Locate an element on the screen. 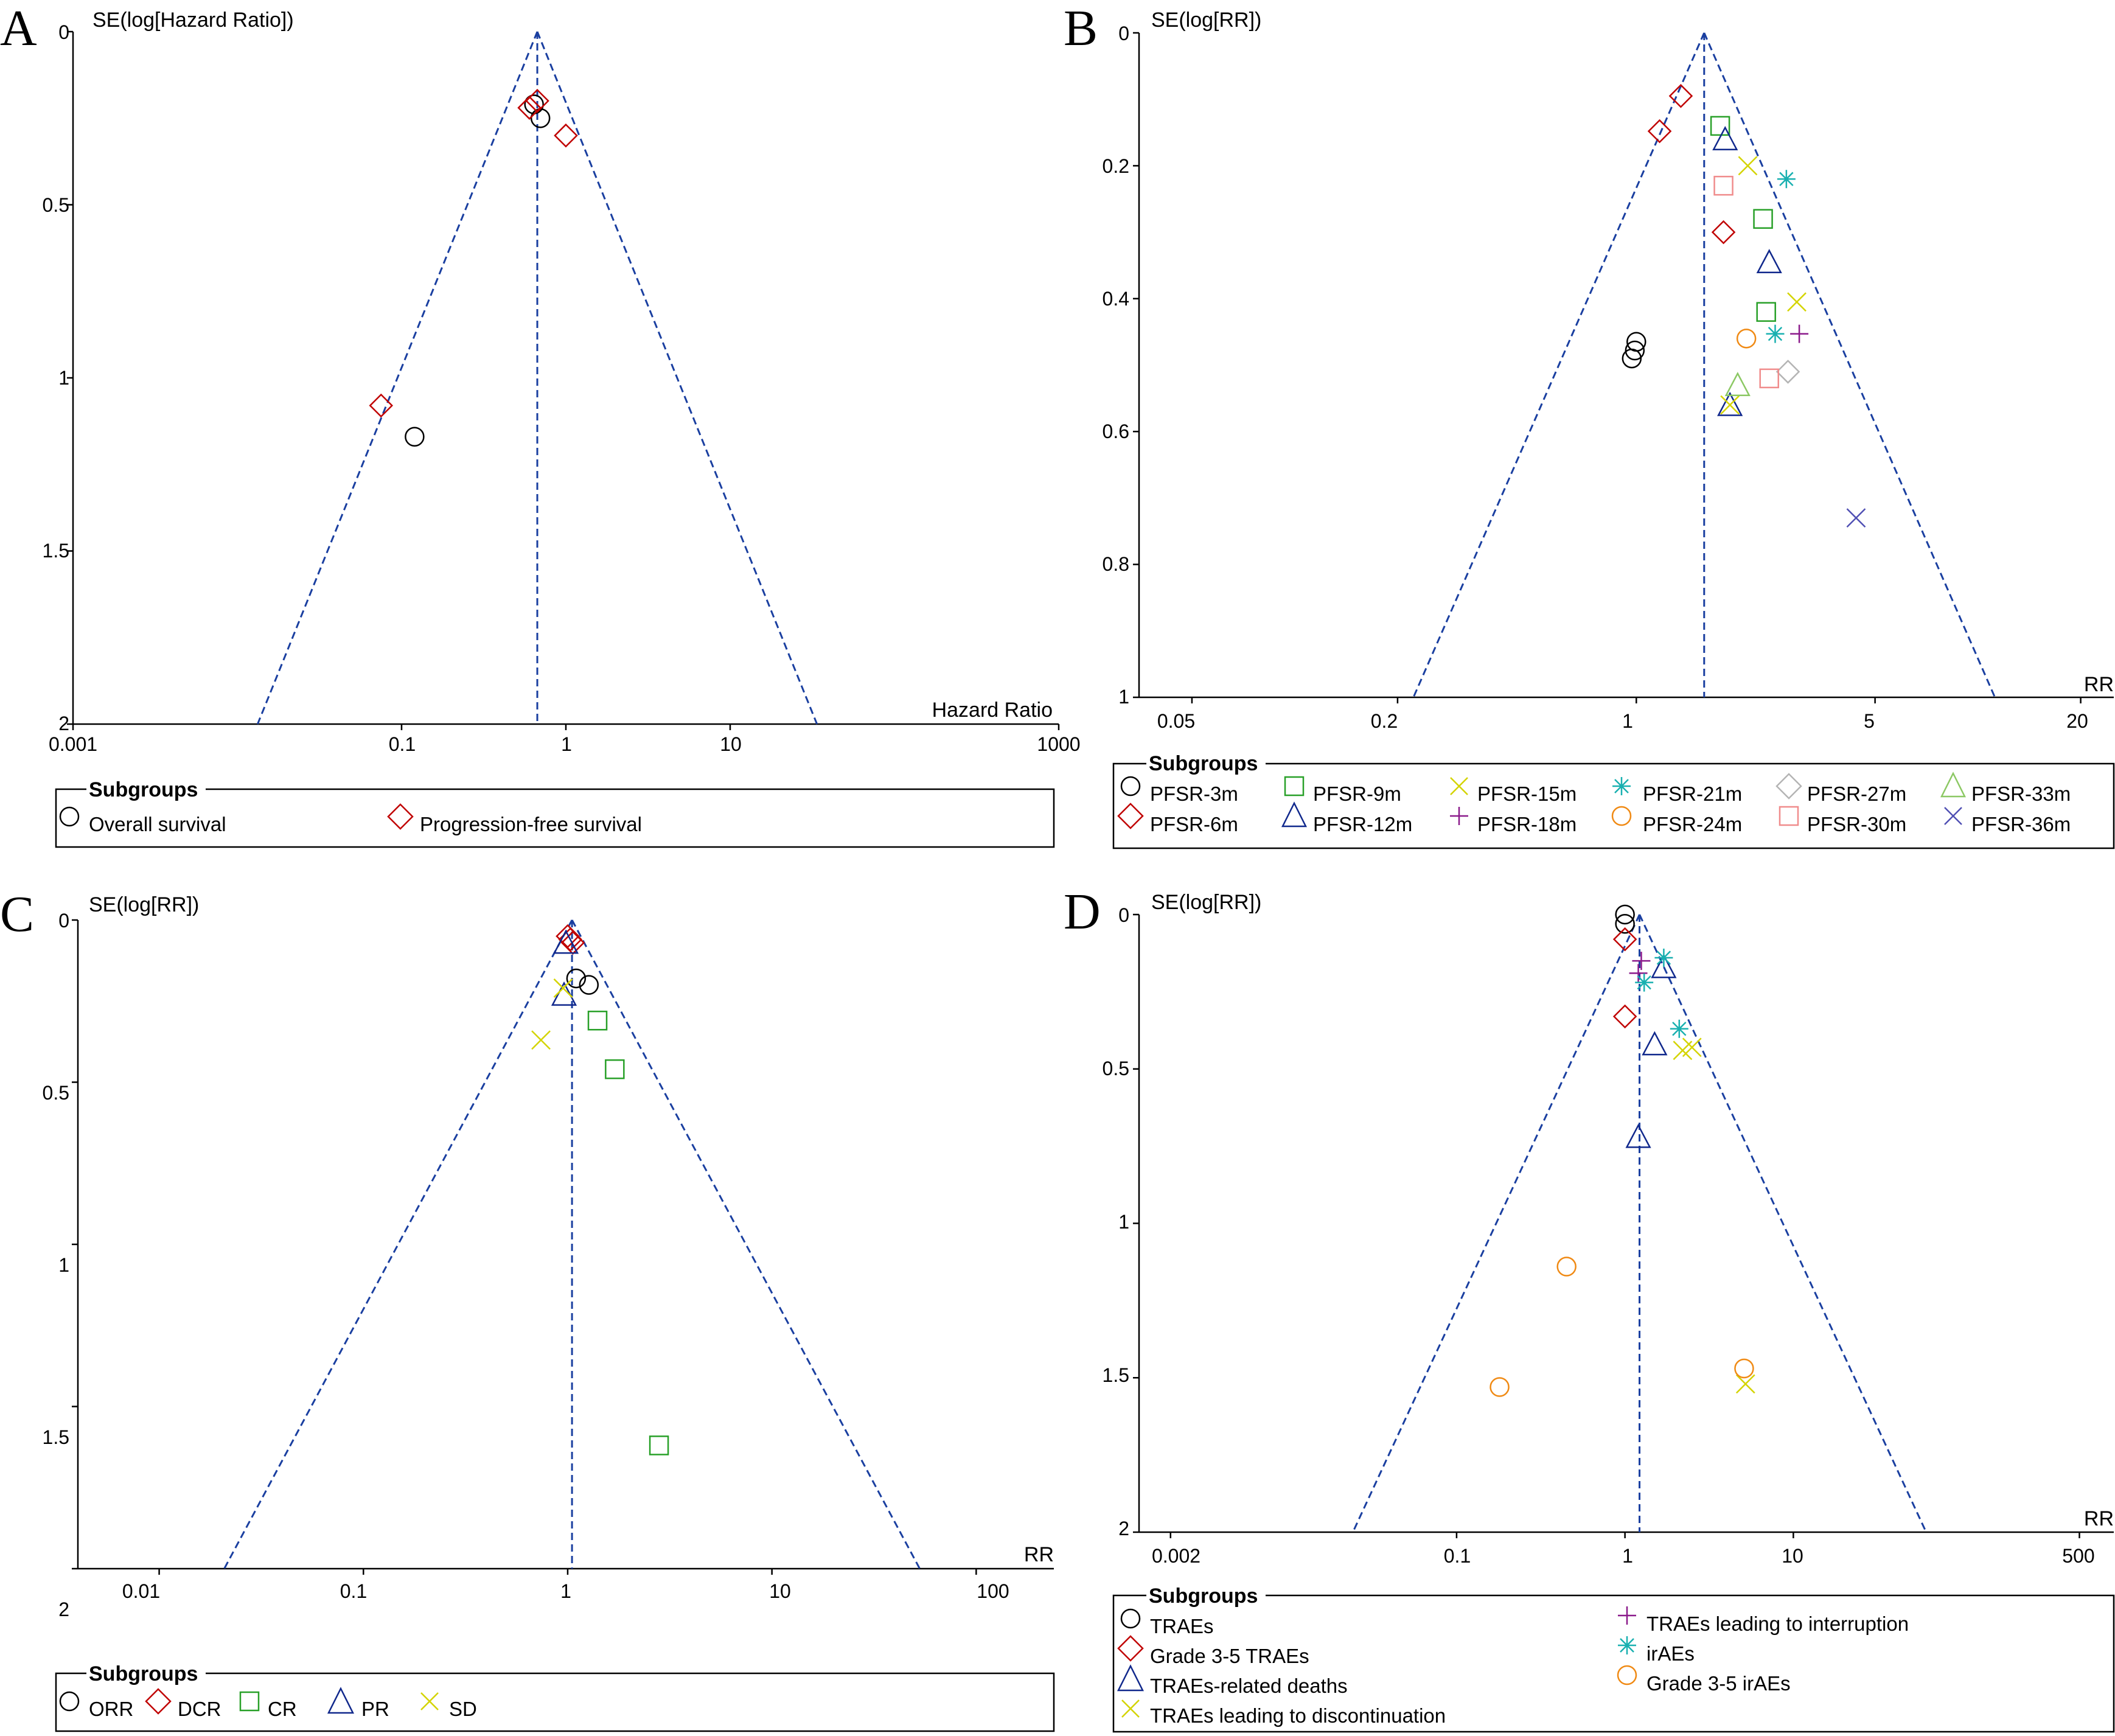  x-tick-label-b-3: 1 is located at coordinates (1627, 721).